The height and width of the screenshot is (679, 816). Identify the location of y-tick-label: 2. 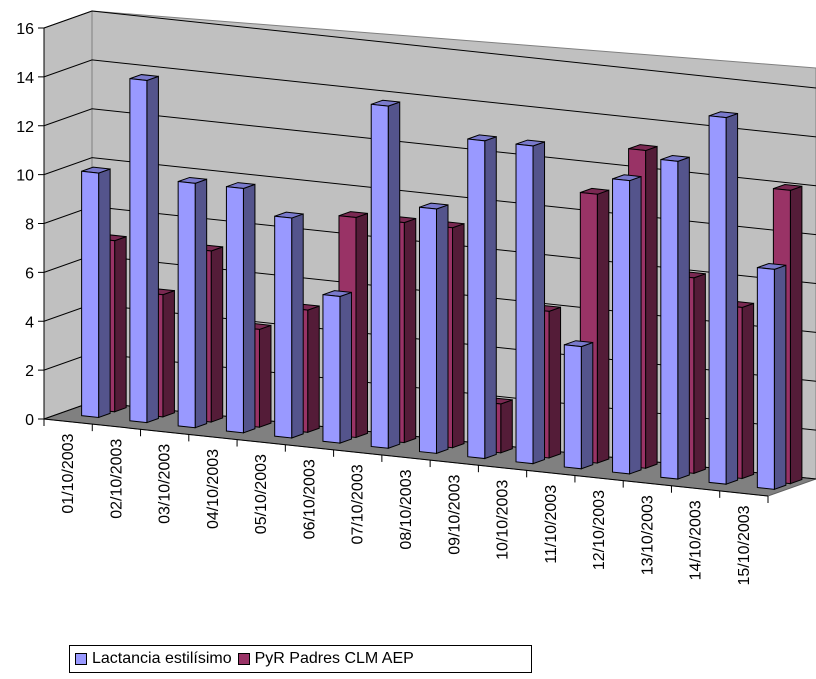
(29, 371).